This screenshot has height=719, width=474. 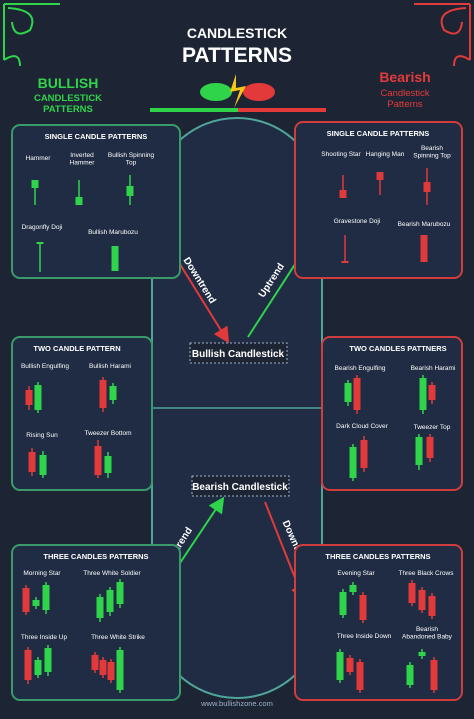 What do you see at coordinates (76, 348) in the screenshot?
I see `panel-title: TWO CANDLE PATTERN` at bounding box center [76, 348].